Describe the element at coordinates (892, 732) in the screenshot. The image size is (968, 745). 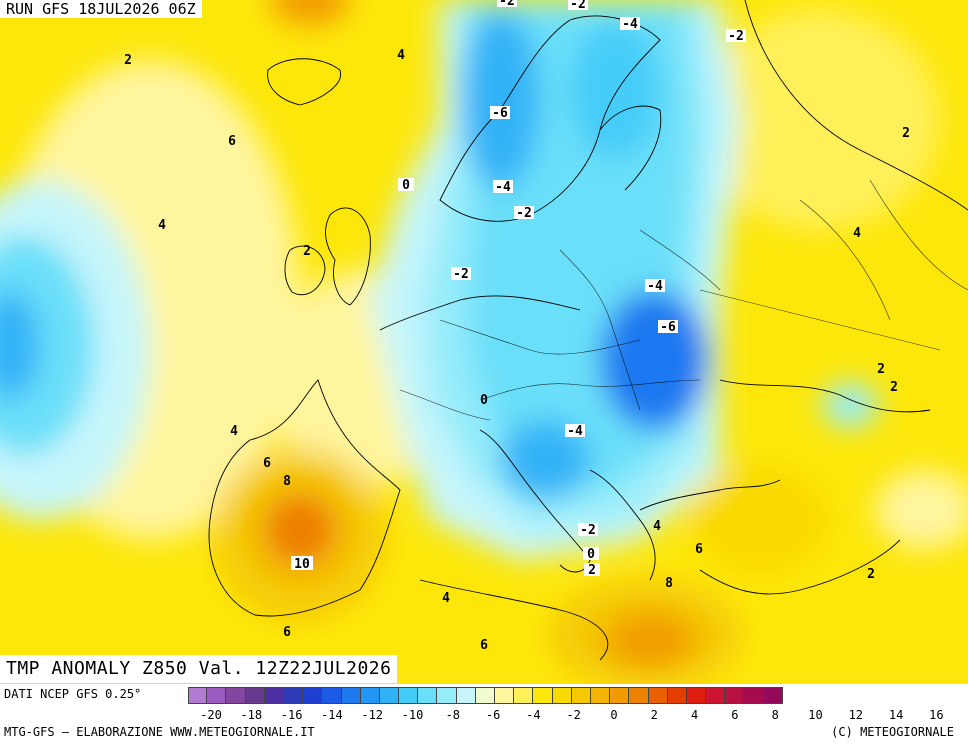
I see `credits-right: (C) METEOGIORNALE` at that location.